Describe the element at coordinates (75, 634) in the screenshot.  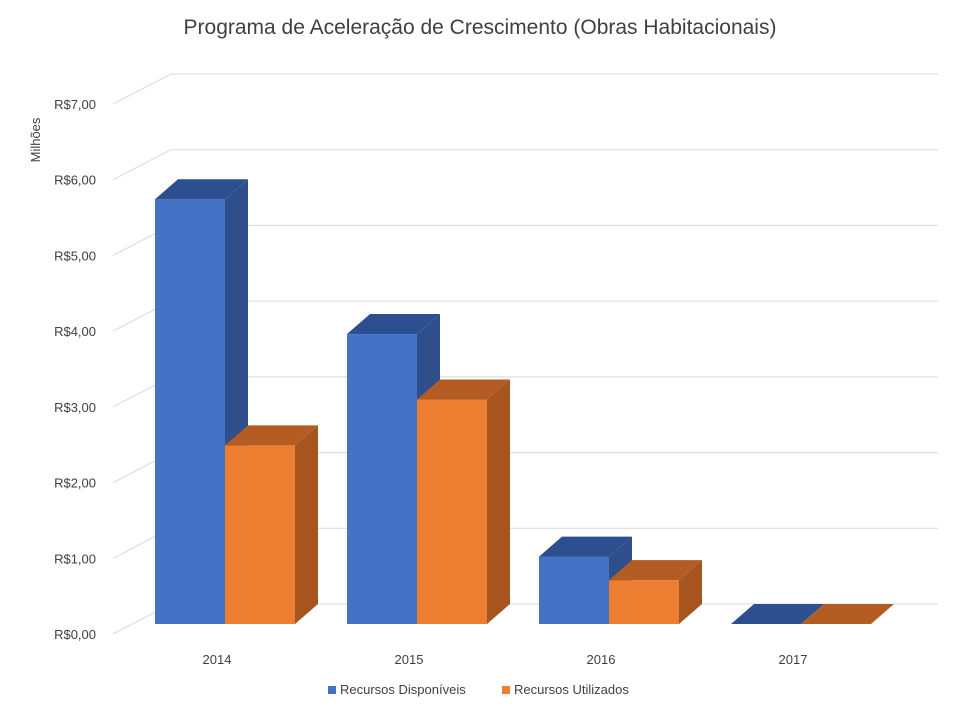
I see `y-tick-label: R$0,00` at that location.